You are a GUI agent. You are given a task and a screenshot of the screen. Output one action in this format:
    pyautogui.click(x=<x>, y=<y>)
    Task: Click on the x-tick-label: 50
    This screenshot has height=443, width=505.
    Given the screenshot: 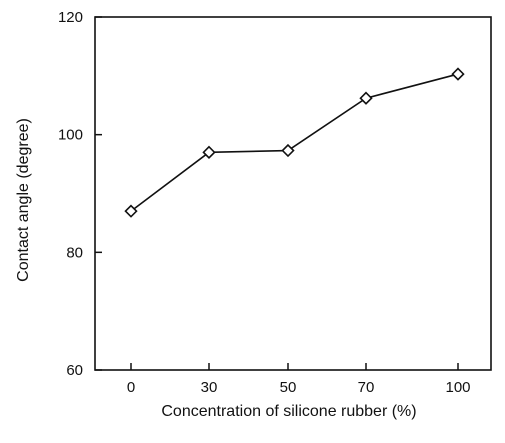 What is the action you would take?
    pyautogui.click(x=288, y=387)
    